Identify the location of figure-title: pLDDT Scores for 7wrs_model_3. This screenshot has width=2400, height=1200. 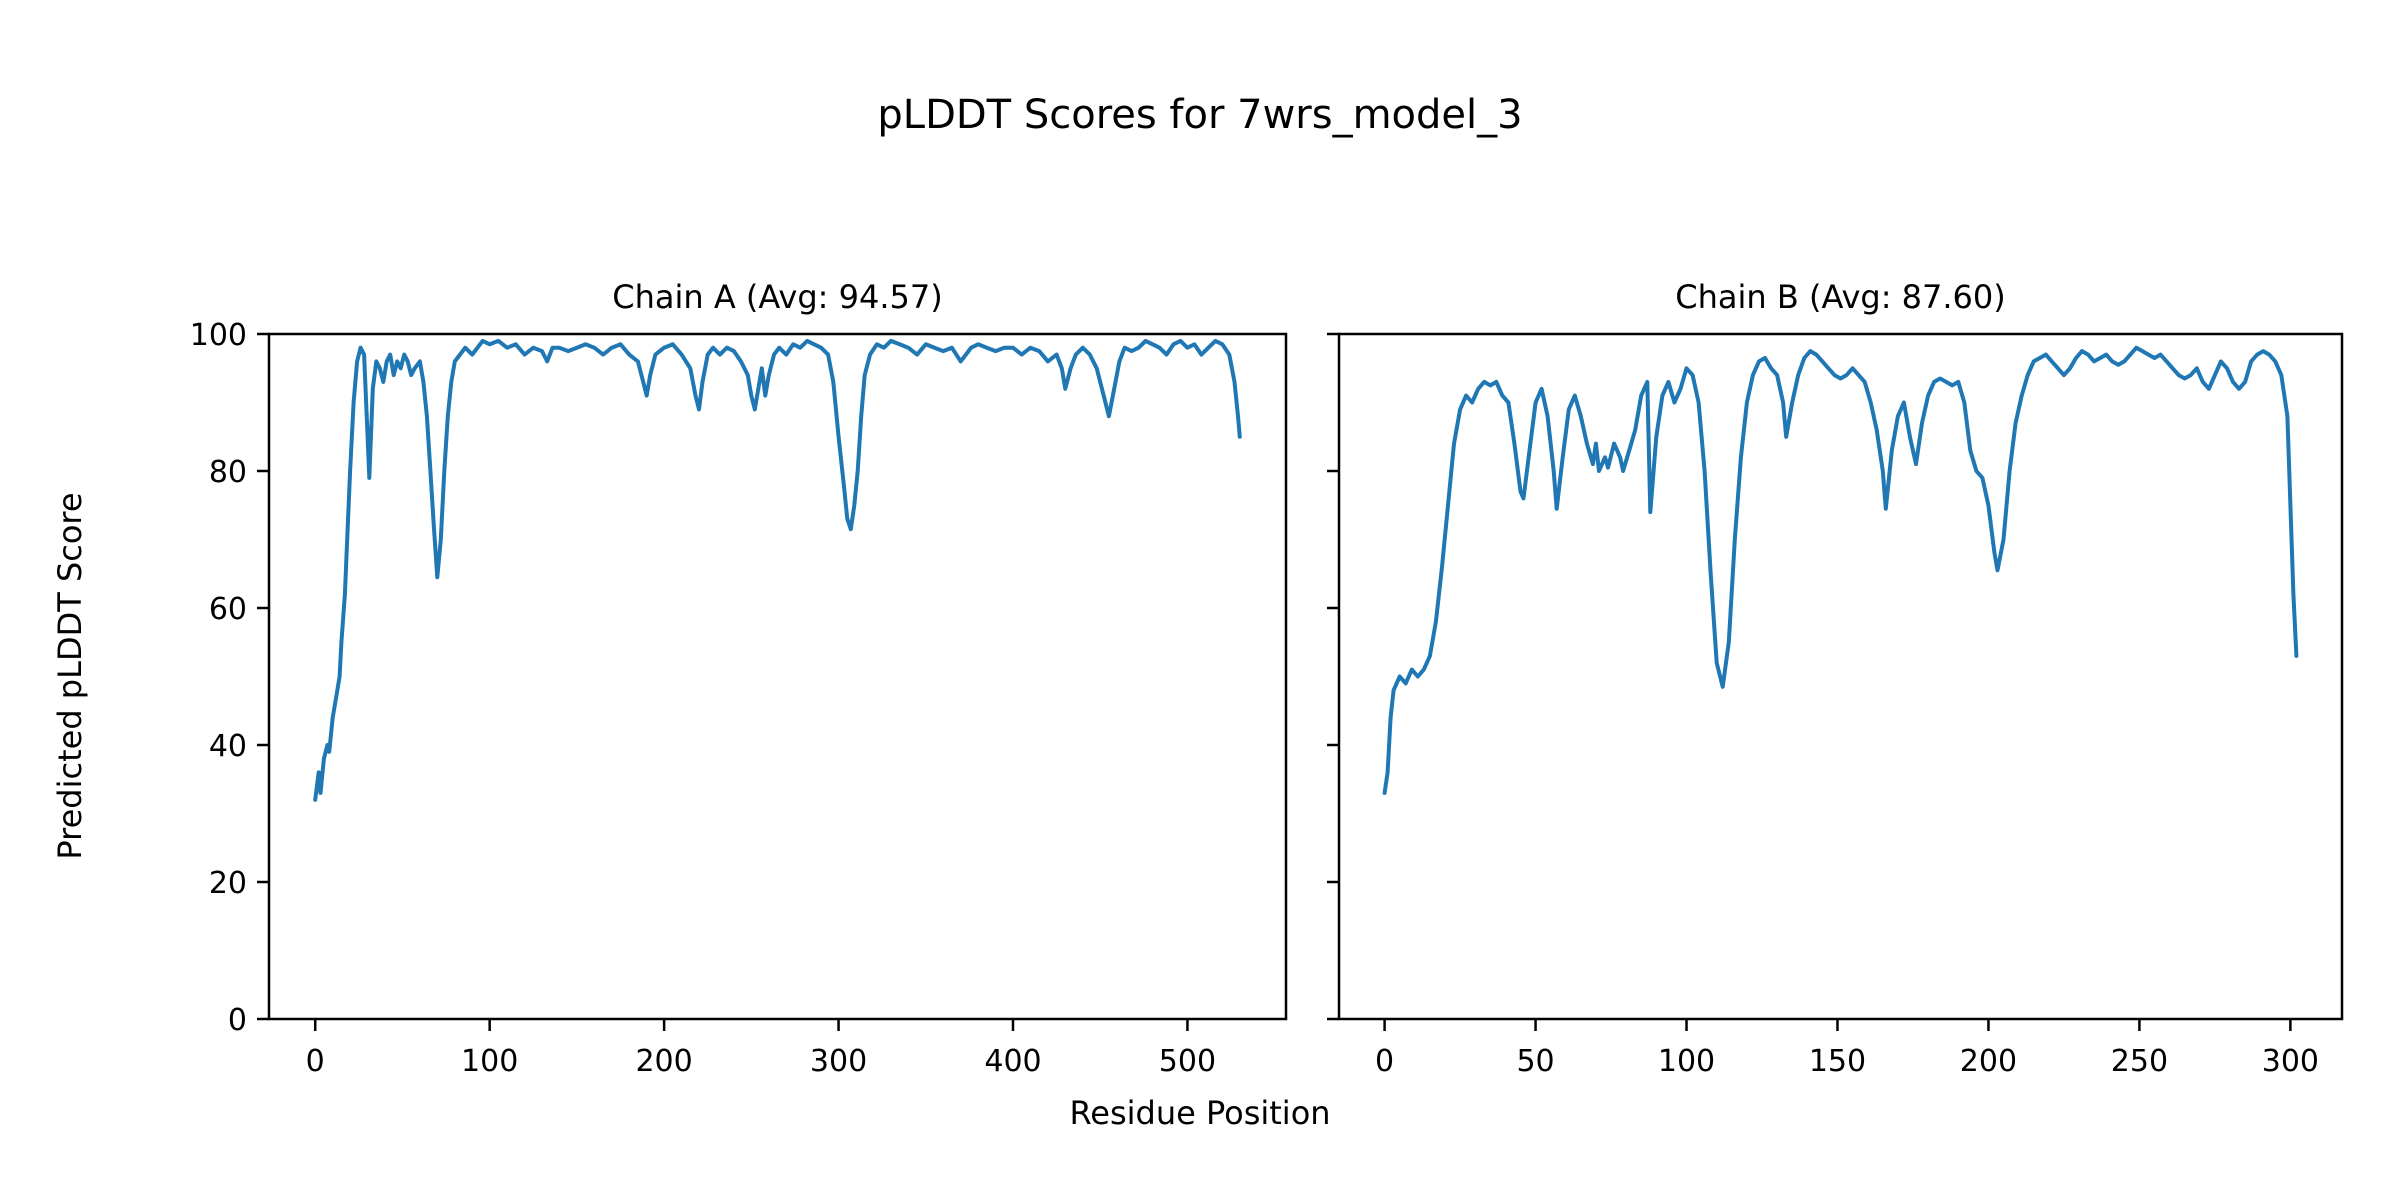
(1200, 115).